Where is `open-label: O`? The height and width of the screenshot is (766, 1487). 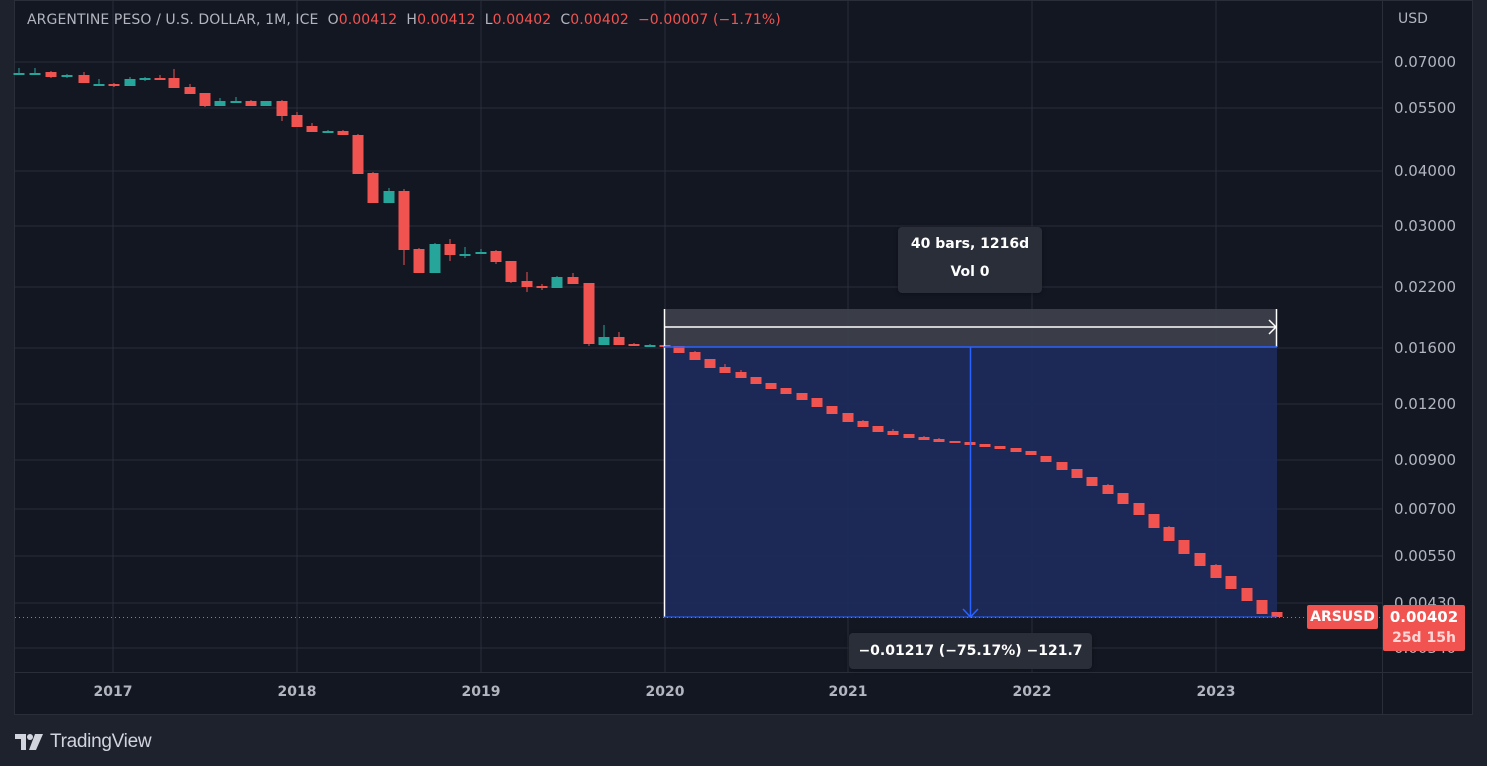
open-label: O is located at coordinates (333, 20).